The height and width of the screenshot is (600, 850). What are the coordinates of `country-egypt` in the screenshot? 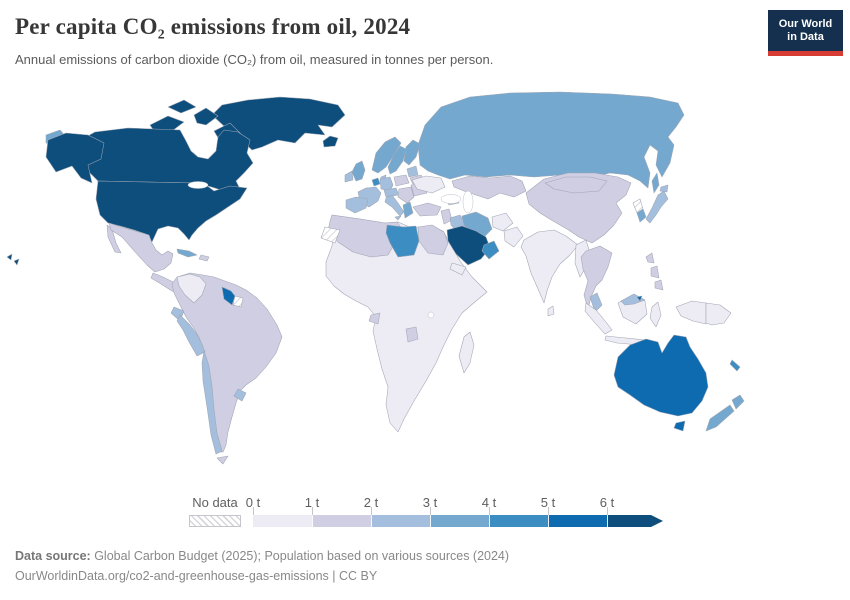 It's located at (433, 240).